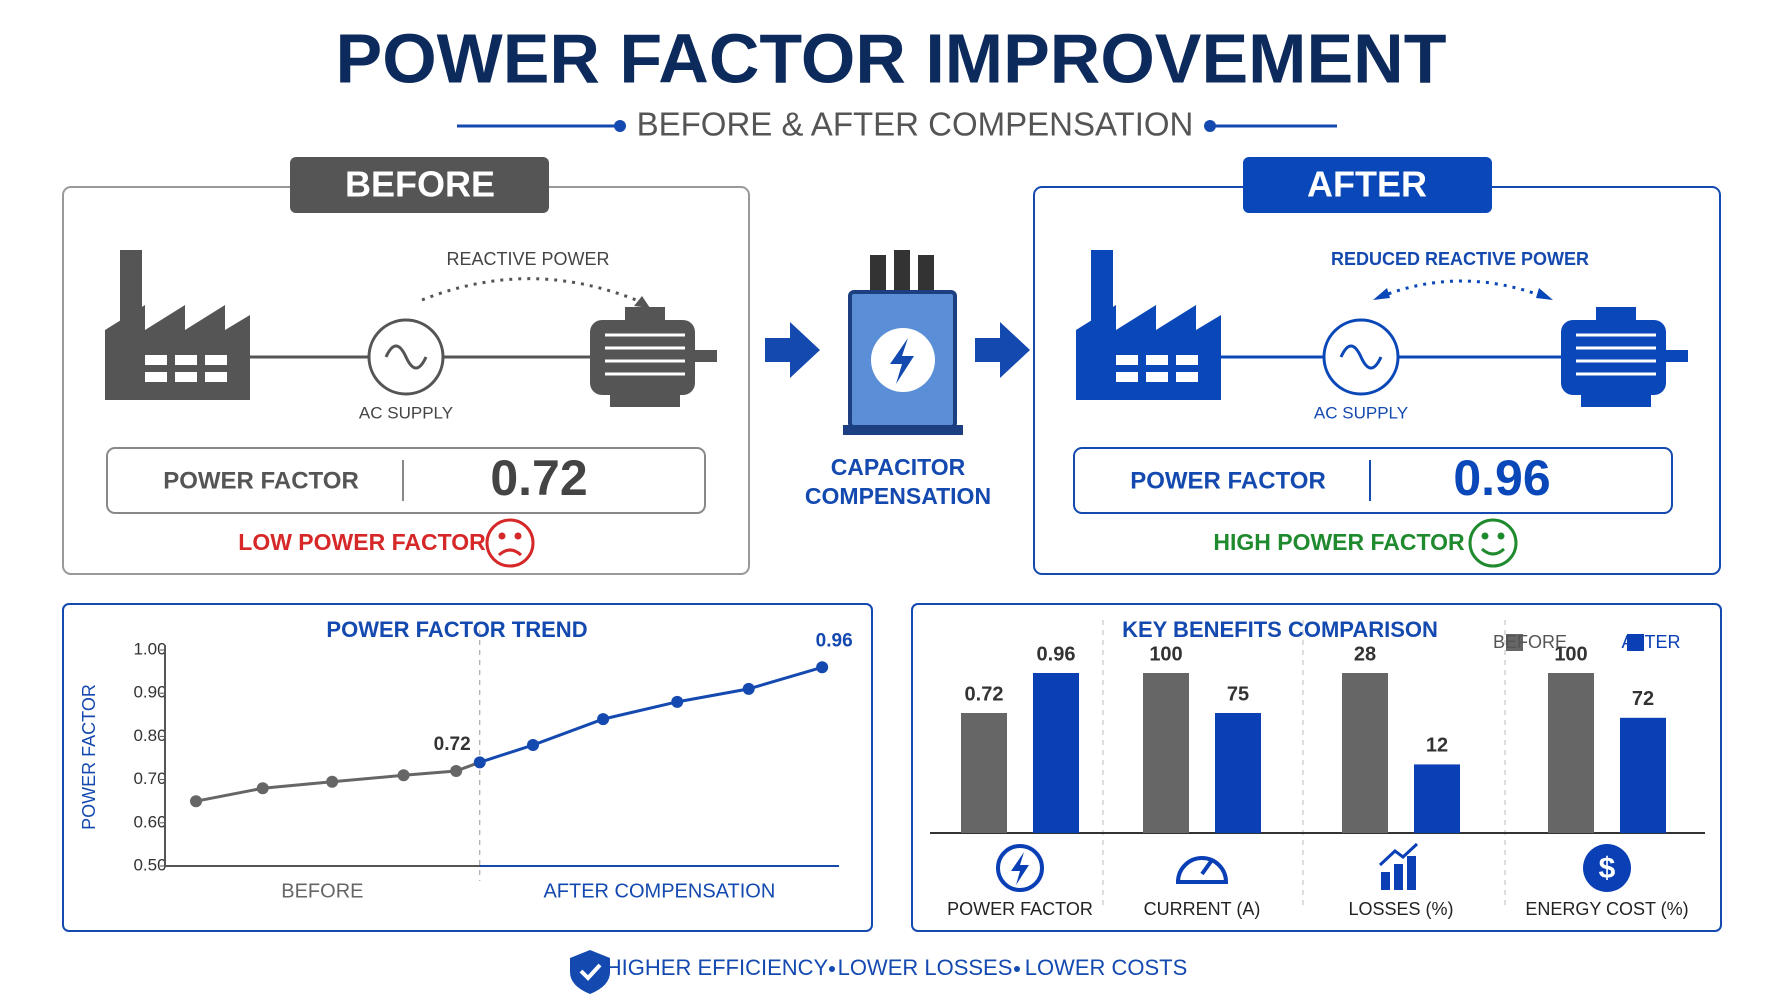 The image size is (1783, 1007). I want to click on icon-dollar: $, so click(1607, 868).